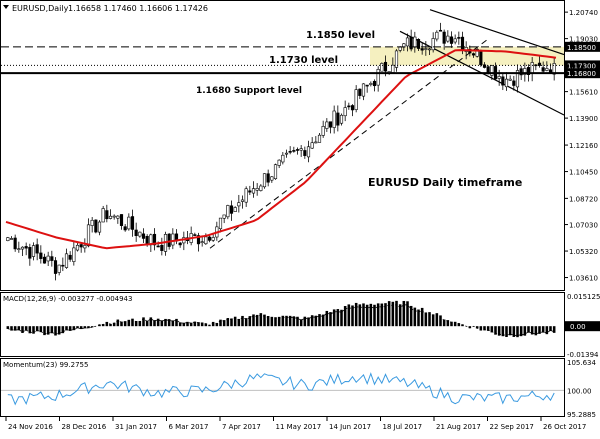  I want to click on price-label: 1.15610, so click(583, 93).